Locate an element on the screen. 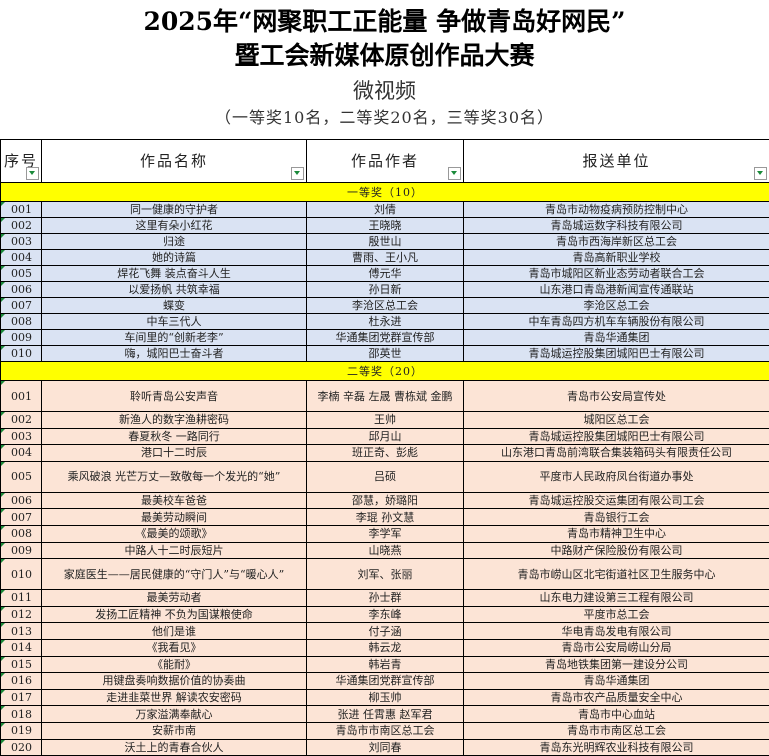 The height and width of the screenshot is (756, 769). cell-title: 《最美的颂歌》 is located at coordinates (174, 533).